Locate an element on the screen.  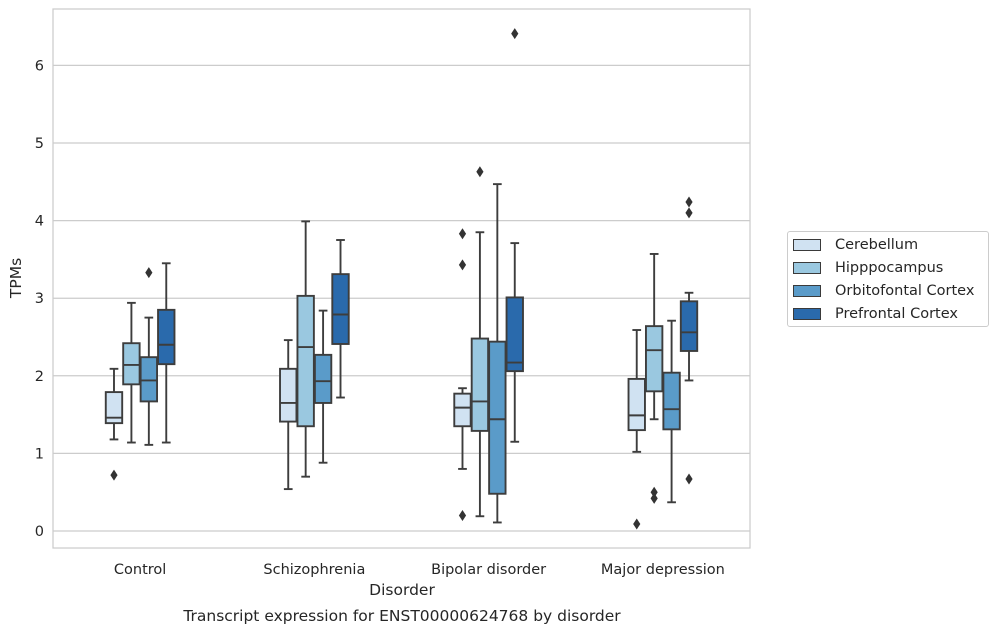
y-axis-label: TPMs is located at coordinates (16, 278).